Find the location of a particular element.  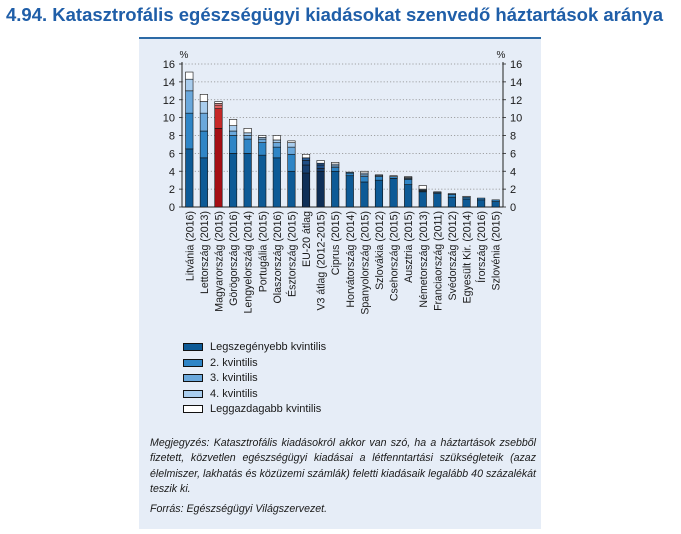

x-category-label: Egyesült Kir. (2014) is located at coordinates (468, 257).